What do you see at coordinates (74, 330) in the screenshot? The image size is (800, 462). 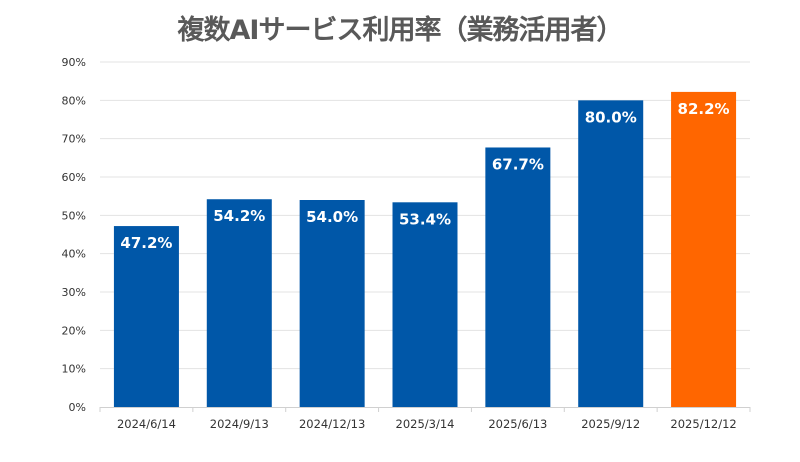 I see `y-tick-label: 20%` at bounding box center [74, 330].